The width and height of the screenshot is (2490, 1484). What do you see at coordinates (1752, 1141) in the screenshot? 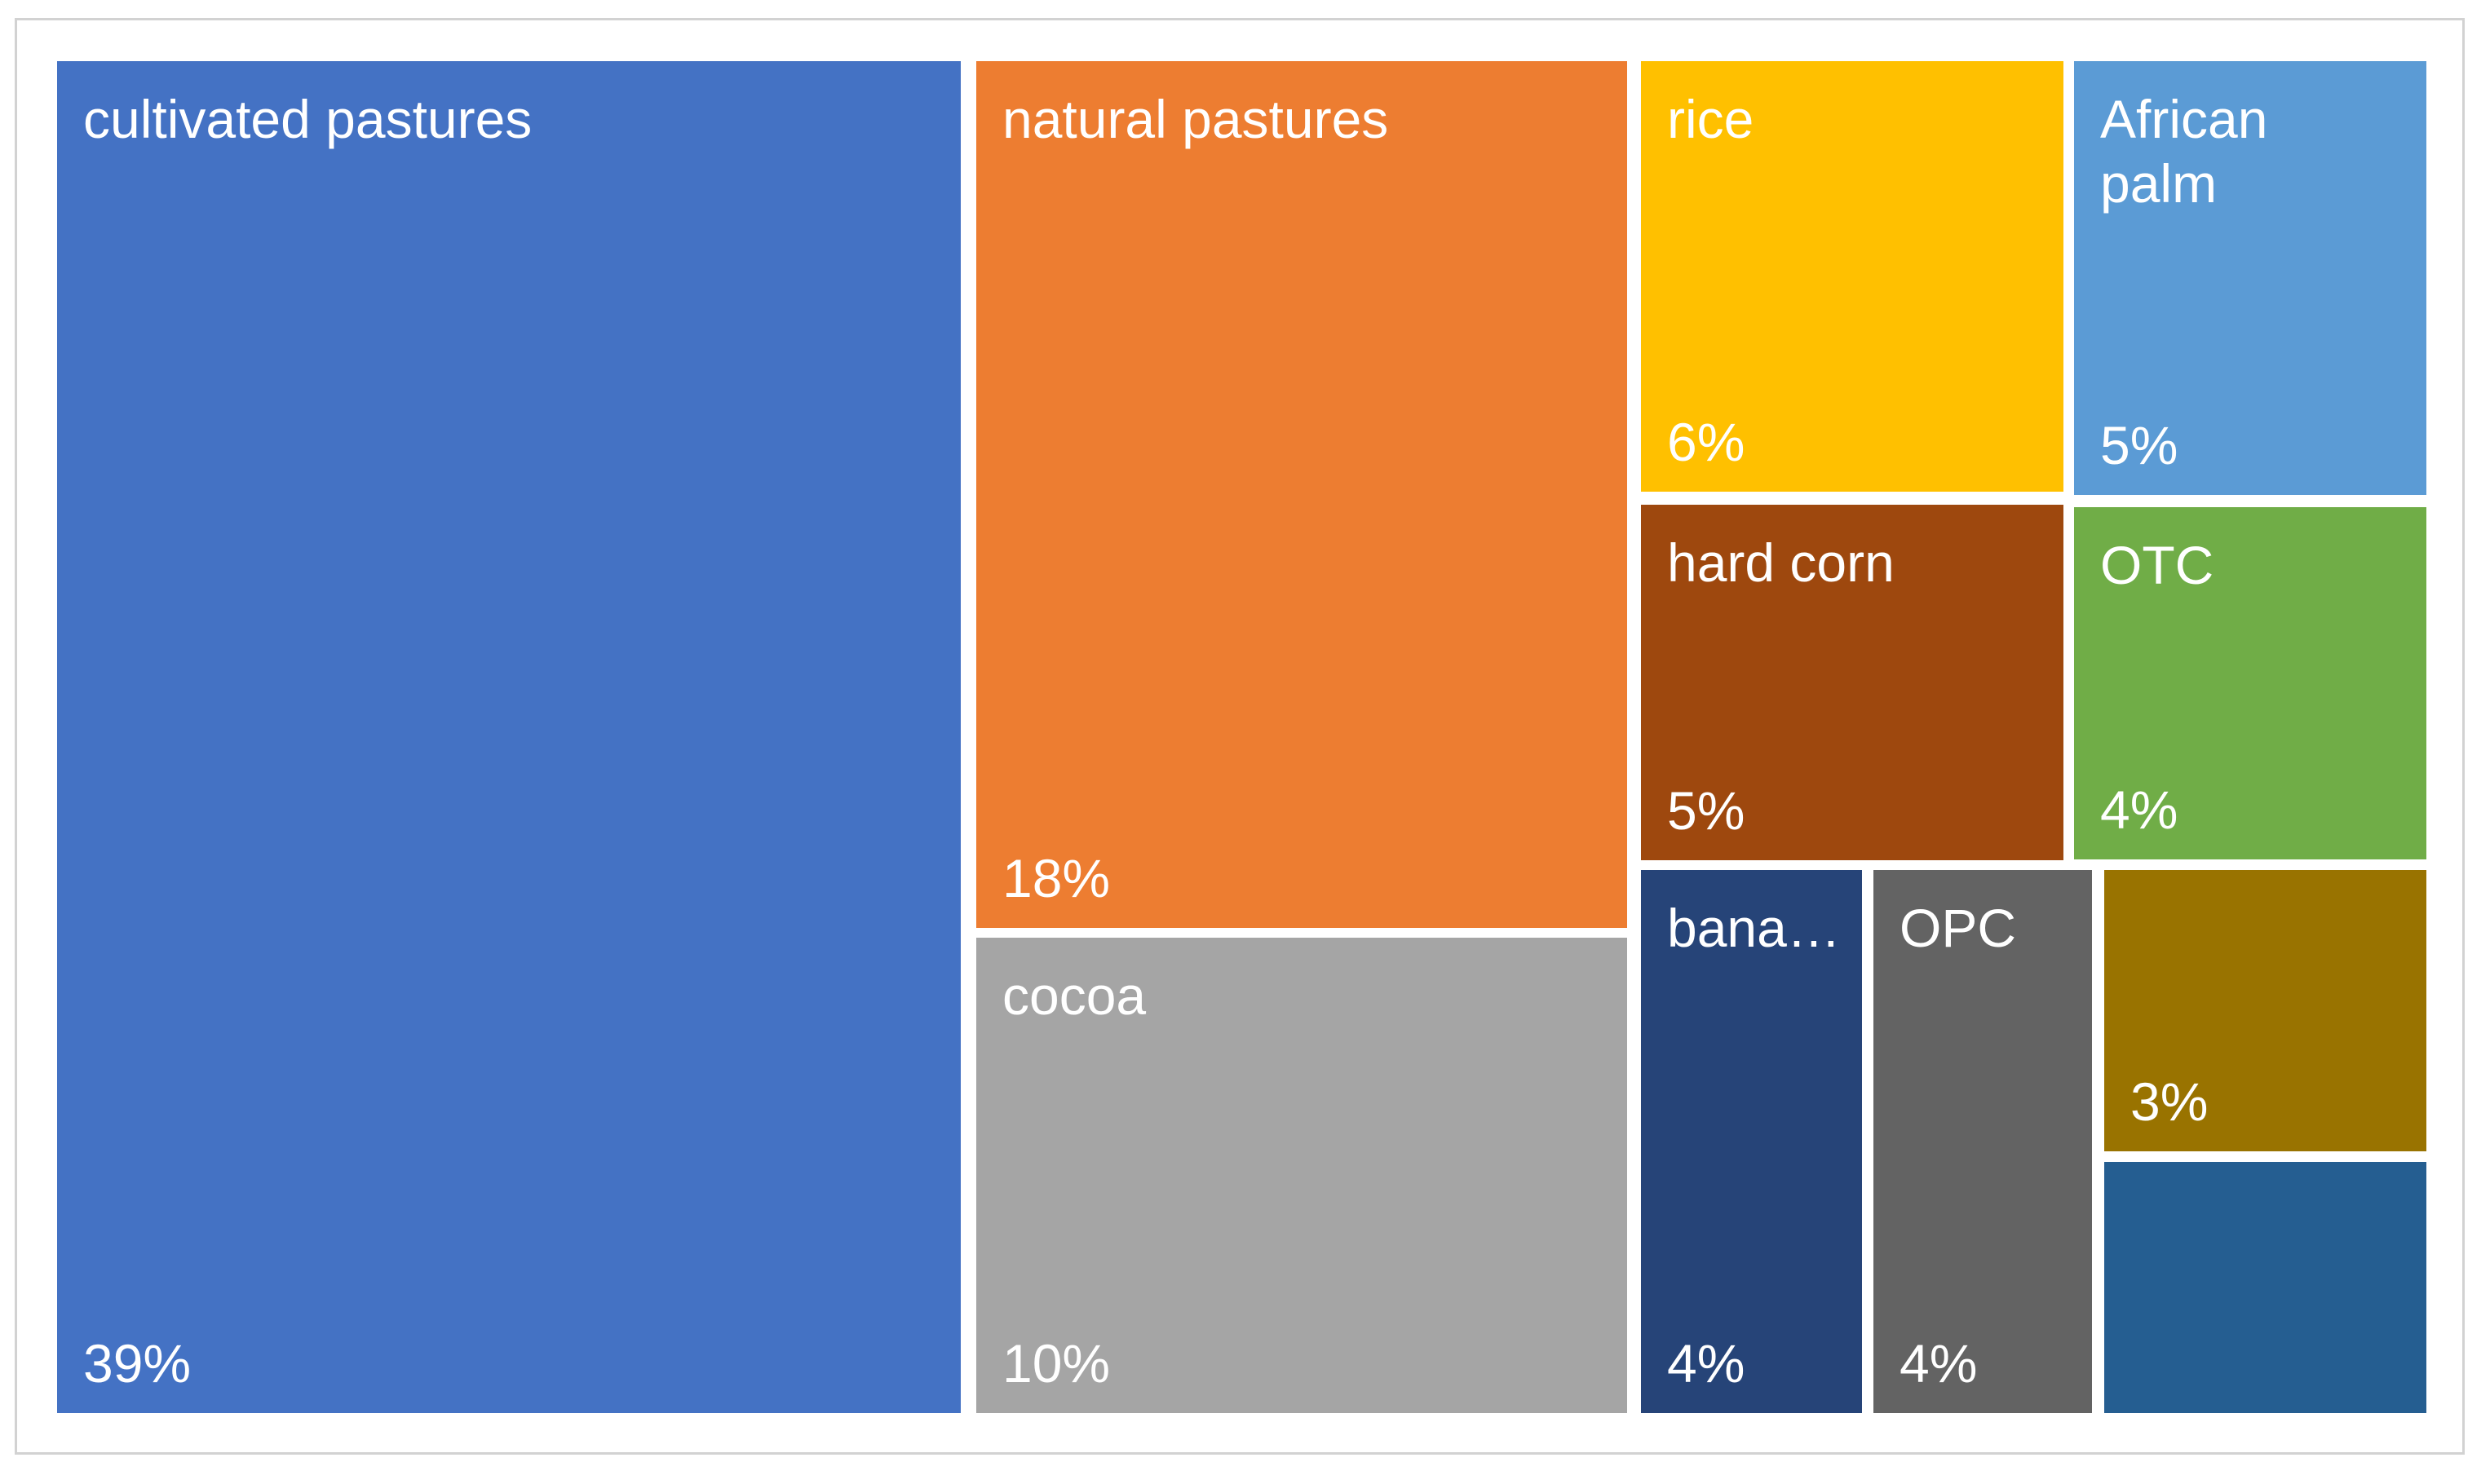
I see `treemap-cell-banana: bana… 4%` at bounding box center [1752, 1141].